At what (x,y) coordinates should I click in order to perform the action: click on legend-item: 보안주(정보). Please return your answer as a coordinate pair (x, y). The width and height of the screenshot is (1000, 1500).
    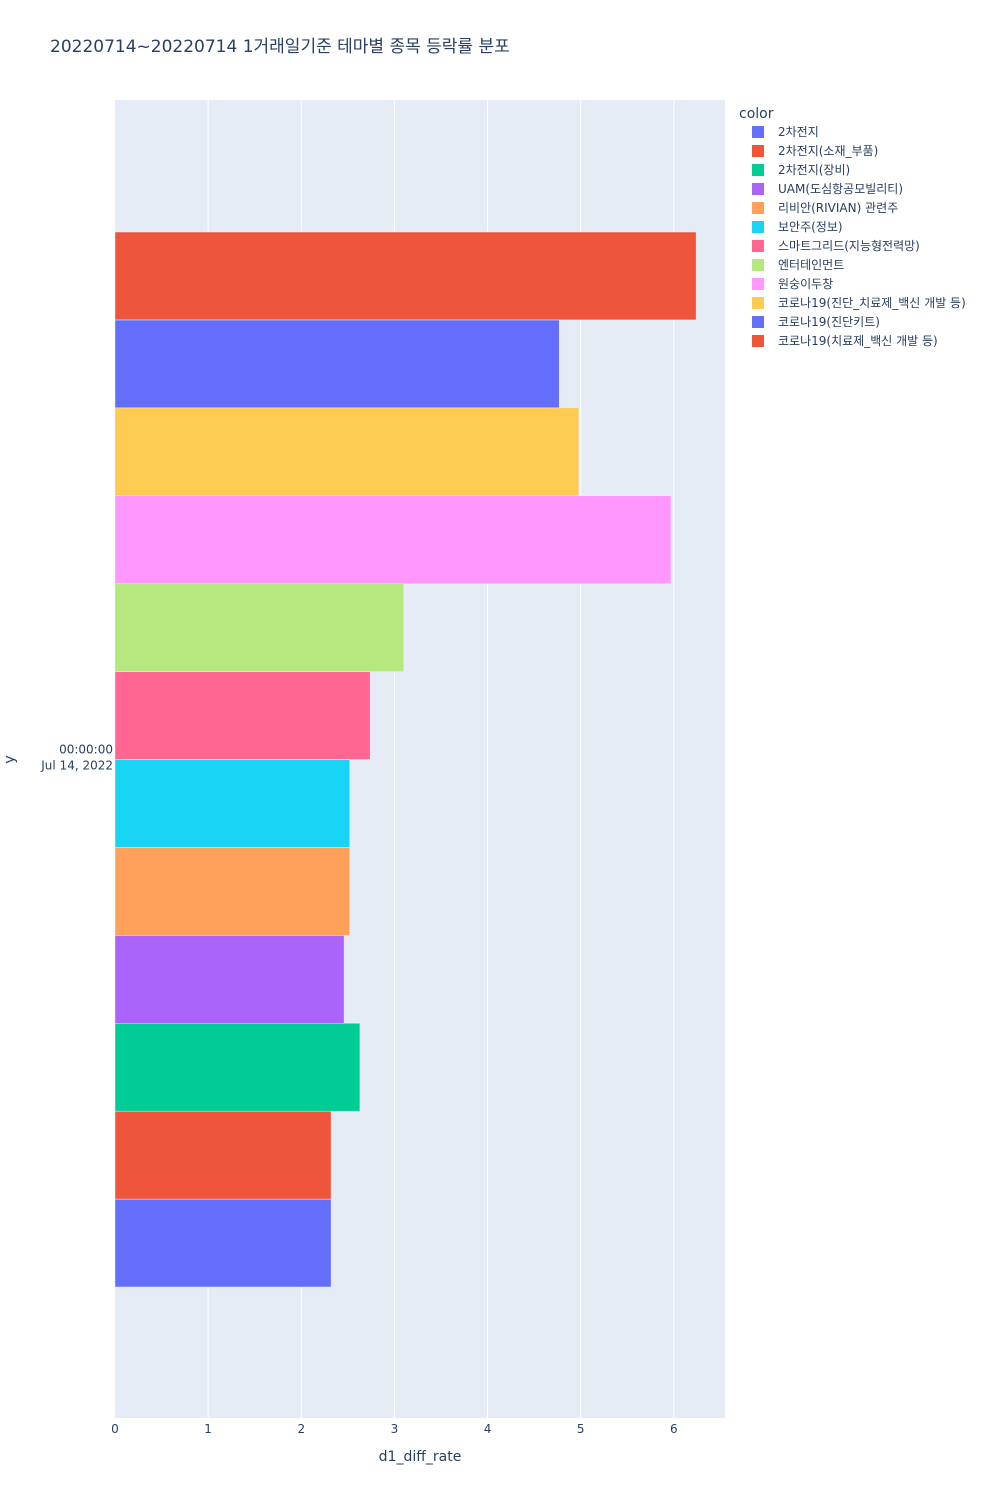
    Looking at the image, I should click on (797, 227).